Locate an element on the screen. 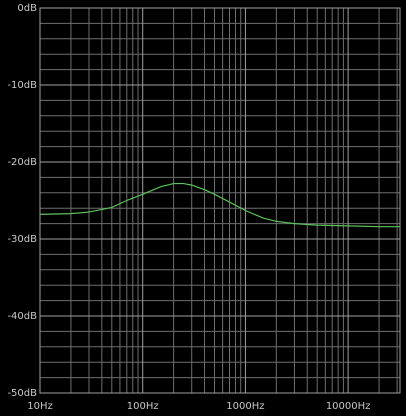 The image size is (406, 416). x-tick-label: 1000Hz is located at coordinates (245, 406).